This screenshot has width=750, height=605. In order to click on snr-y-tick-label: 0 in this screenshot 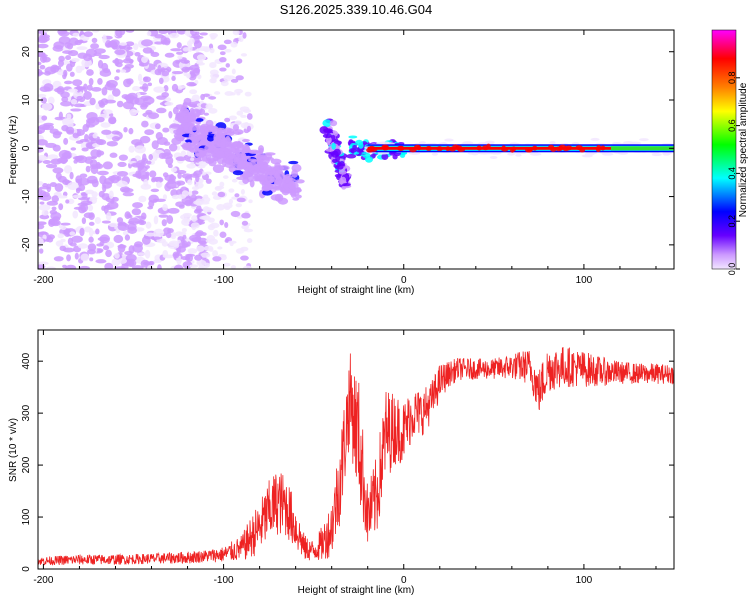, I will do `click(26, 569)`.